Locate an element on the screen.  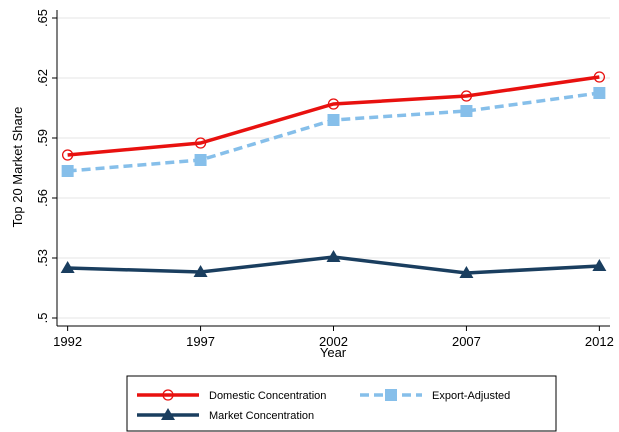
x-tick-label: 2002 is located at coordinates (333, 341).